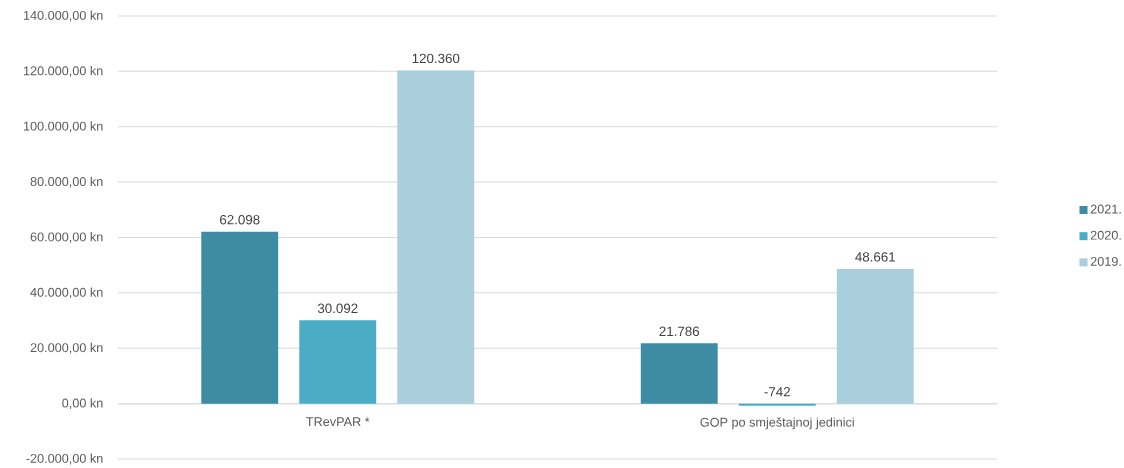  I want to click on x-tick-label: TRevPAR *, so click(338, 422).